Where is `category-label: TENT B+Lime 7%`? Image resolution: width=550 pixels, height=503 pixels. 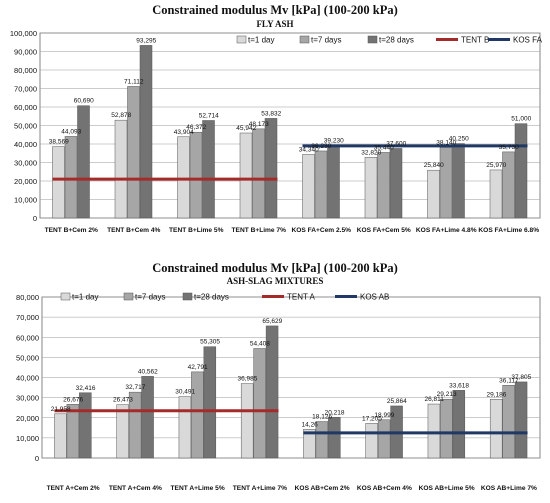 category-label: TENT B+Lime 7% is located at coordinates (259, 230).